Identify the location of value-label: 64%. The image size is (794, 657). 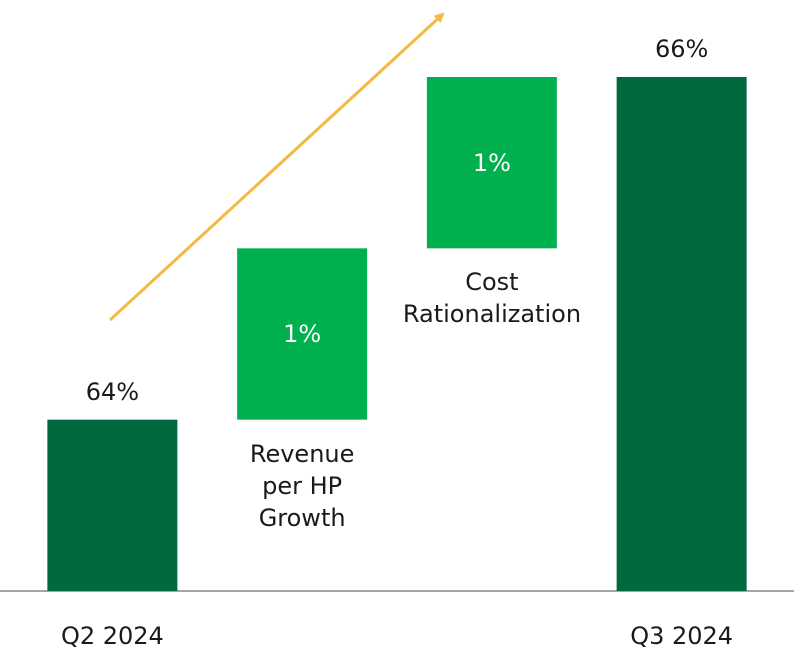
(112, 391).